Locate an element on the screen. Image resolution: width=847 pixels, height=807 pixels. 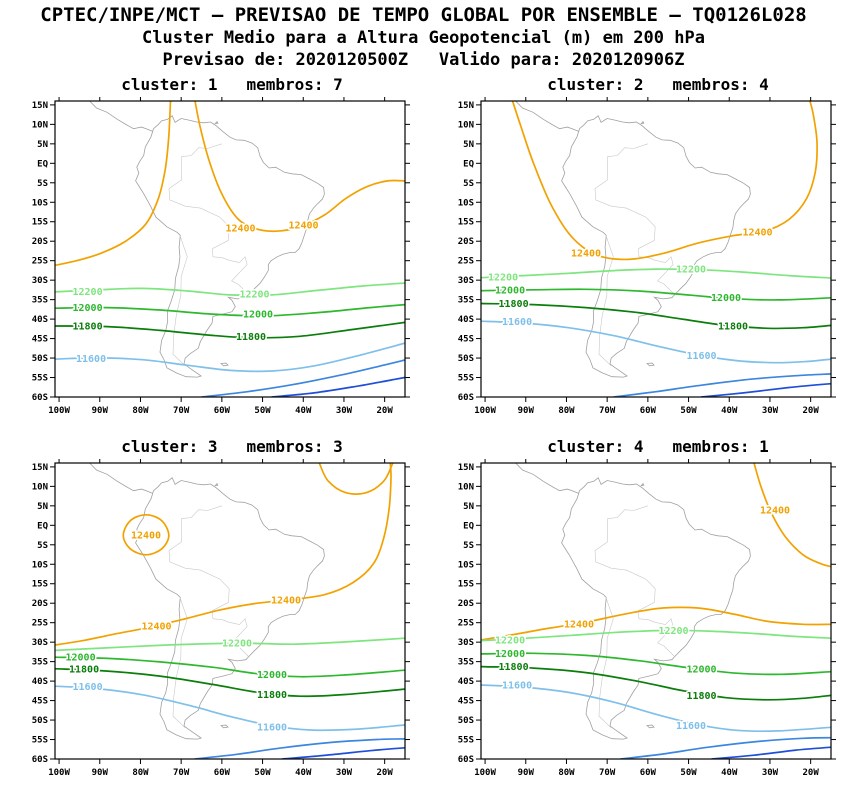
lat-label: 5S is located at coordinates (468, 184).